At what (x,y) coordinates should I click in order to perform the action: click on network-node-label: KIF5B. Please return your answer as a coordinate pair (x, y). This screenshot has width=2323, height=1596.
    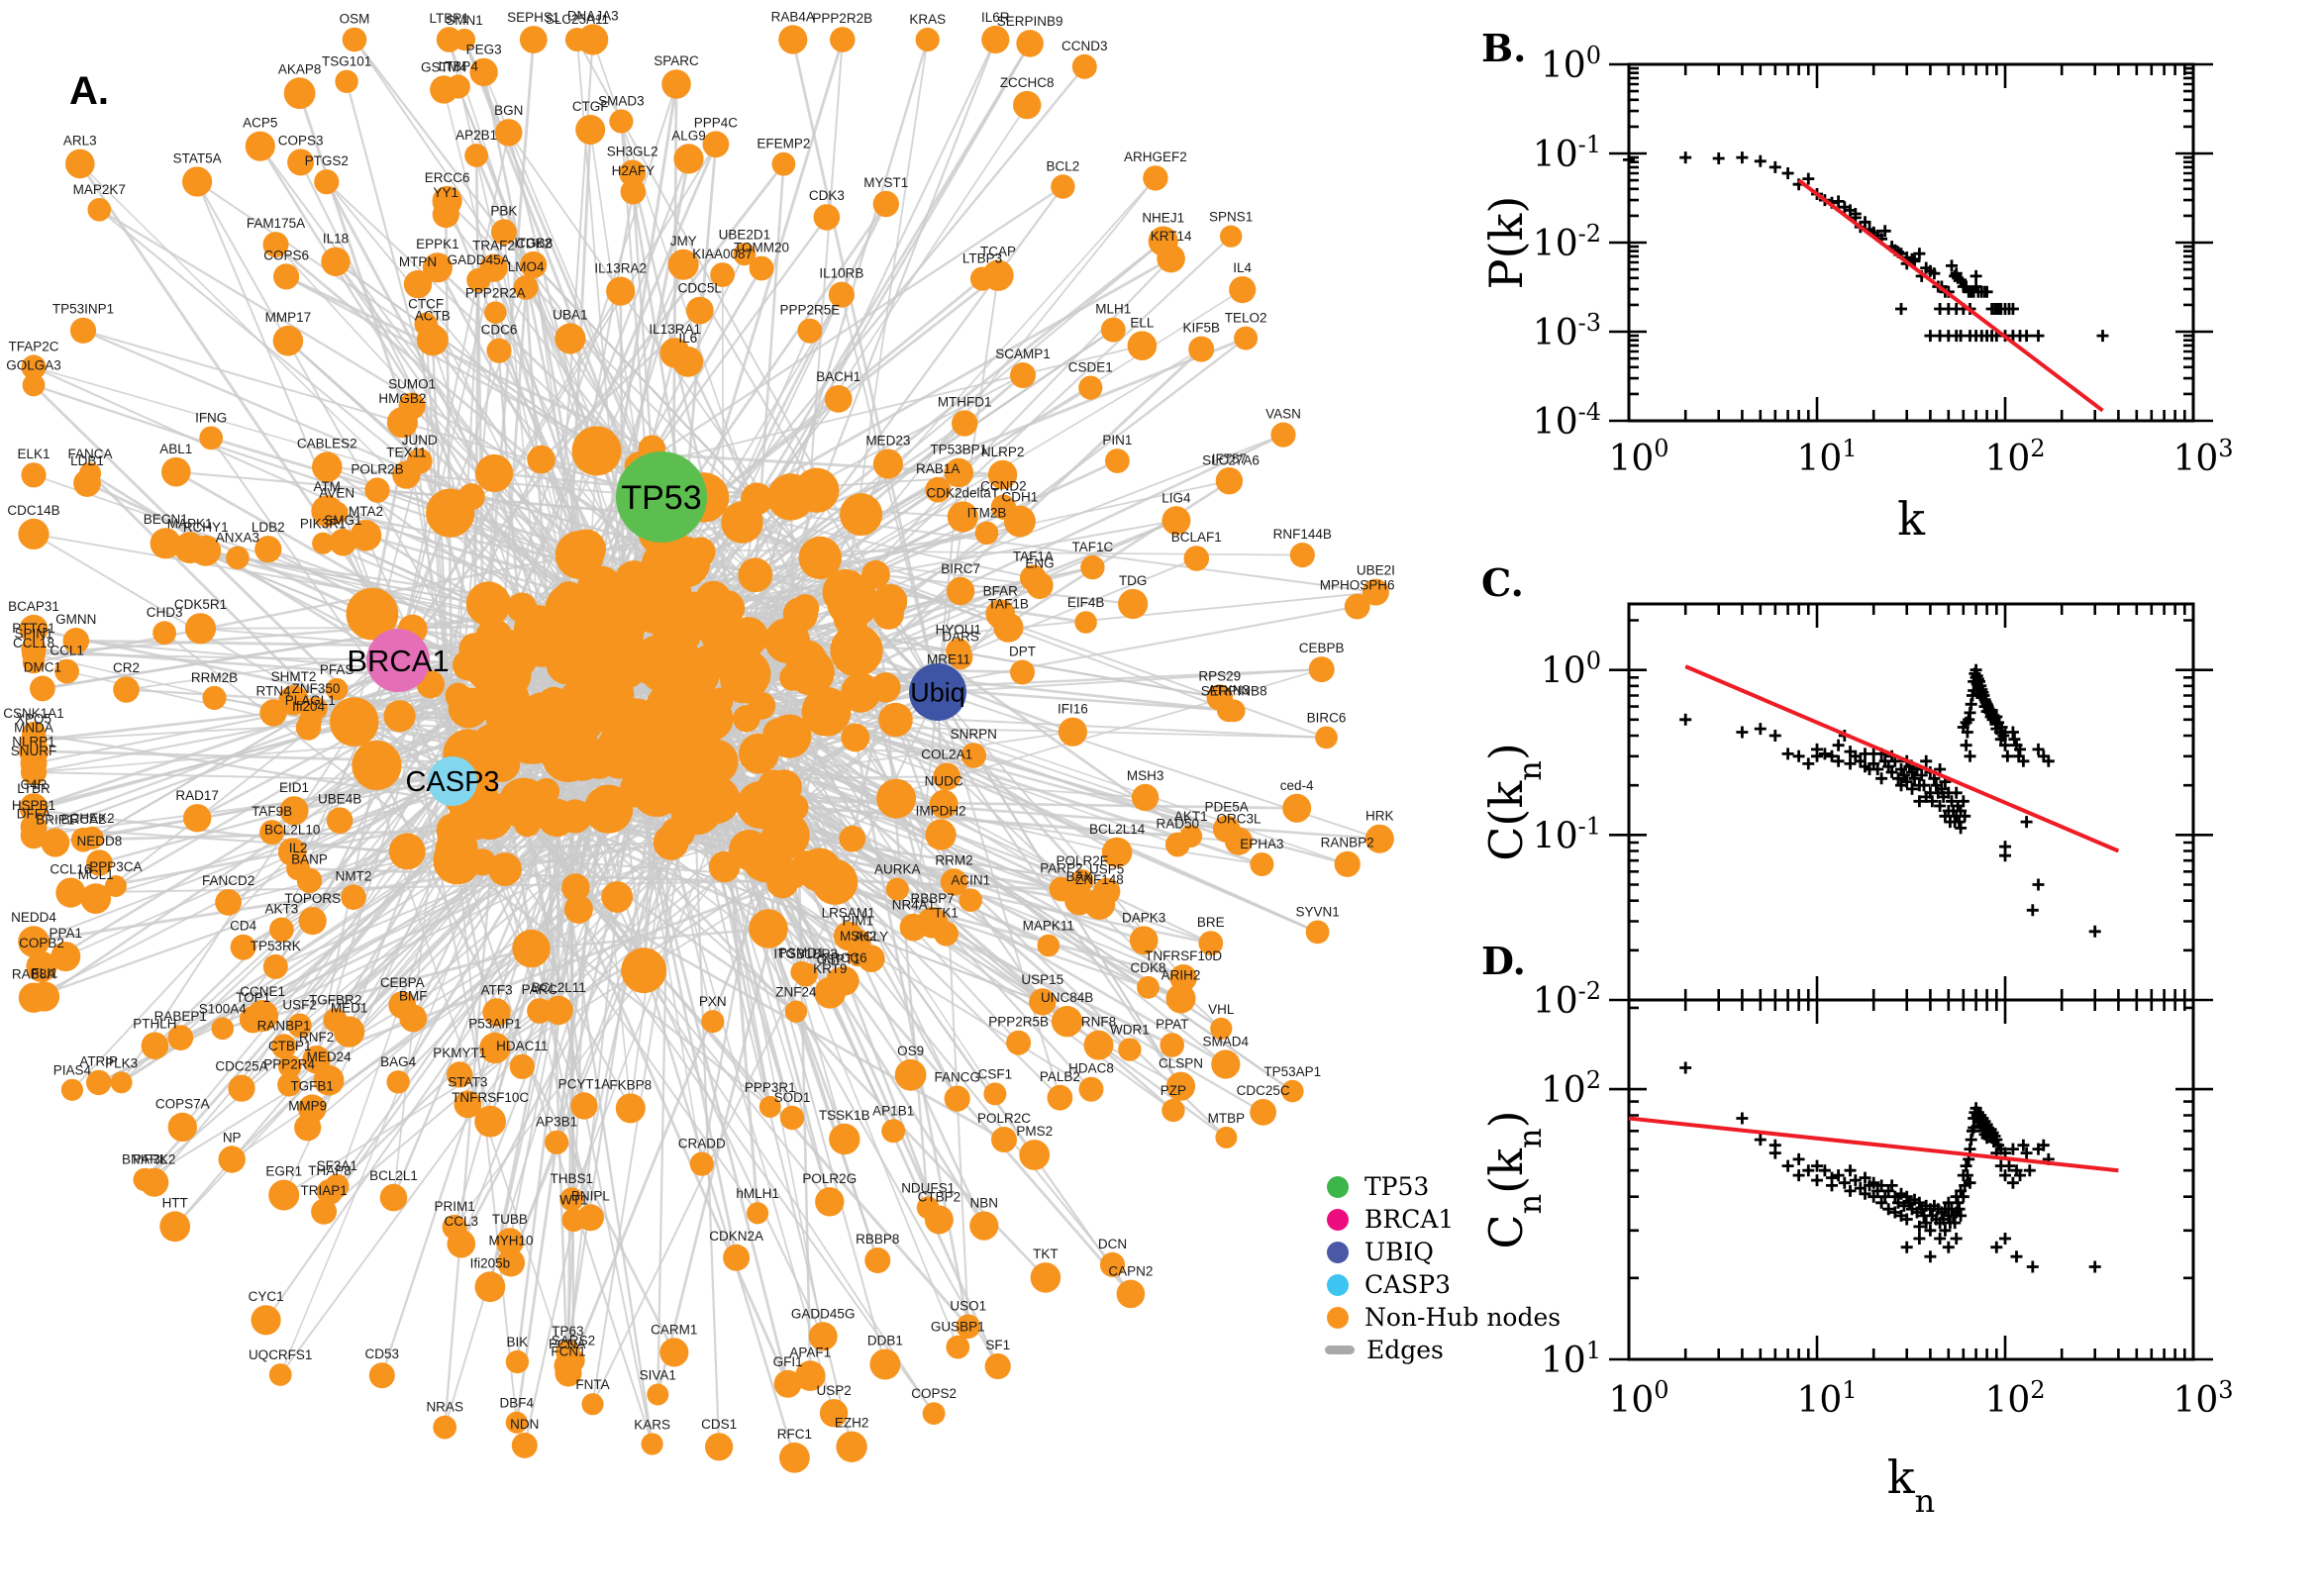
    Looking at the image, I should click on (1201, 328).